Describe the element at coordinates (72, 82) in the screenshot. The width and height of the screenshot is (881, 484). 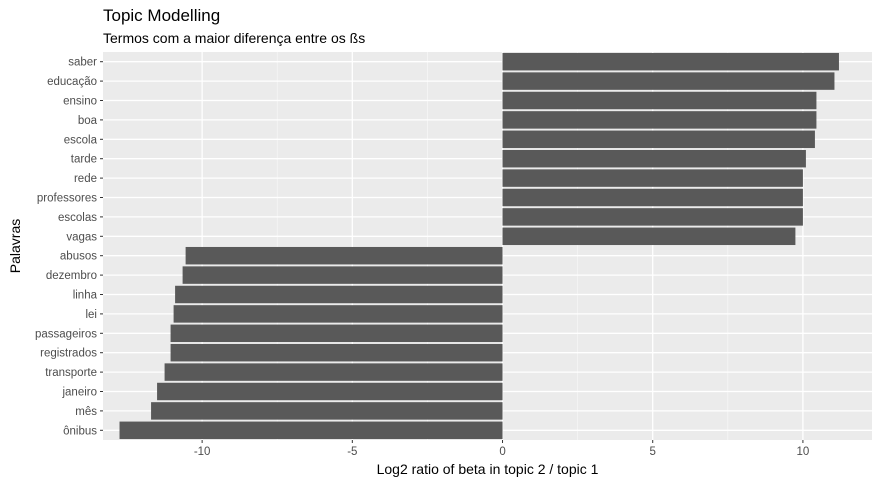
I see `y-tick-label: educação` at that location.